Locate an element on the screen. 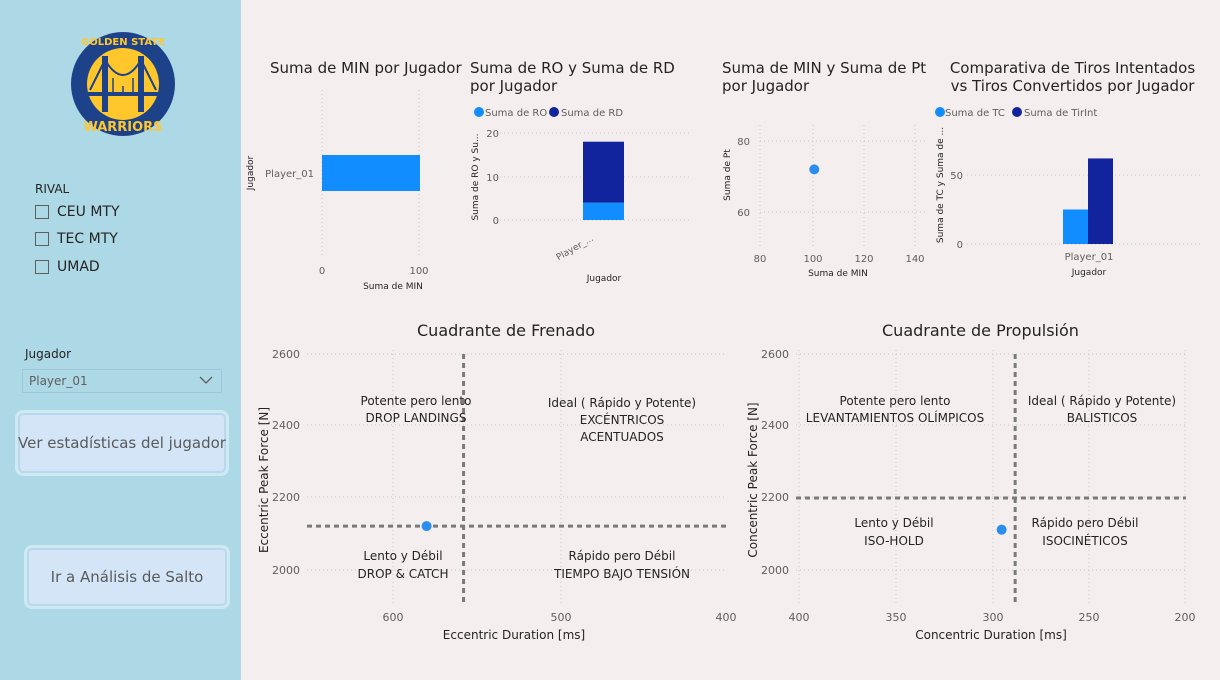 Image resolution: width=1220 pixels, height=680 pixels. chart-min-pt-xtick-120: 120 is located at coordinates (863, 259).